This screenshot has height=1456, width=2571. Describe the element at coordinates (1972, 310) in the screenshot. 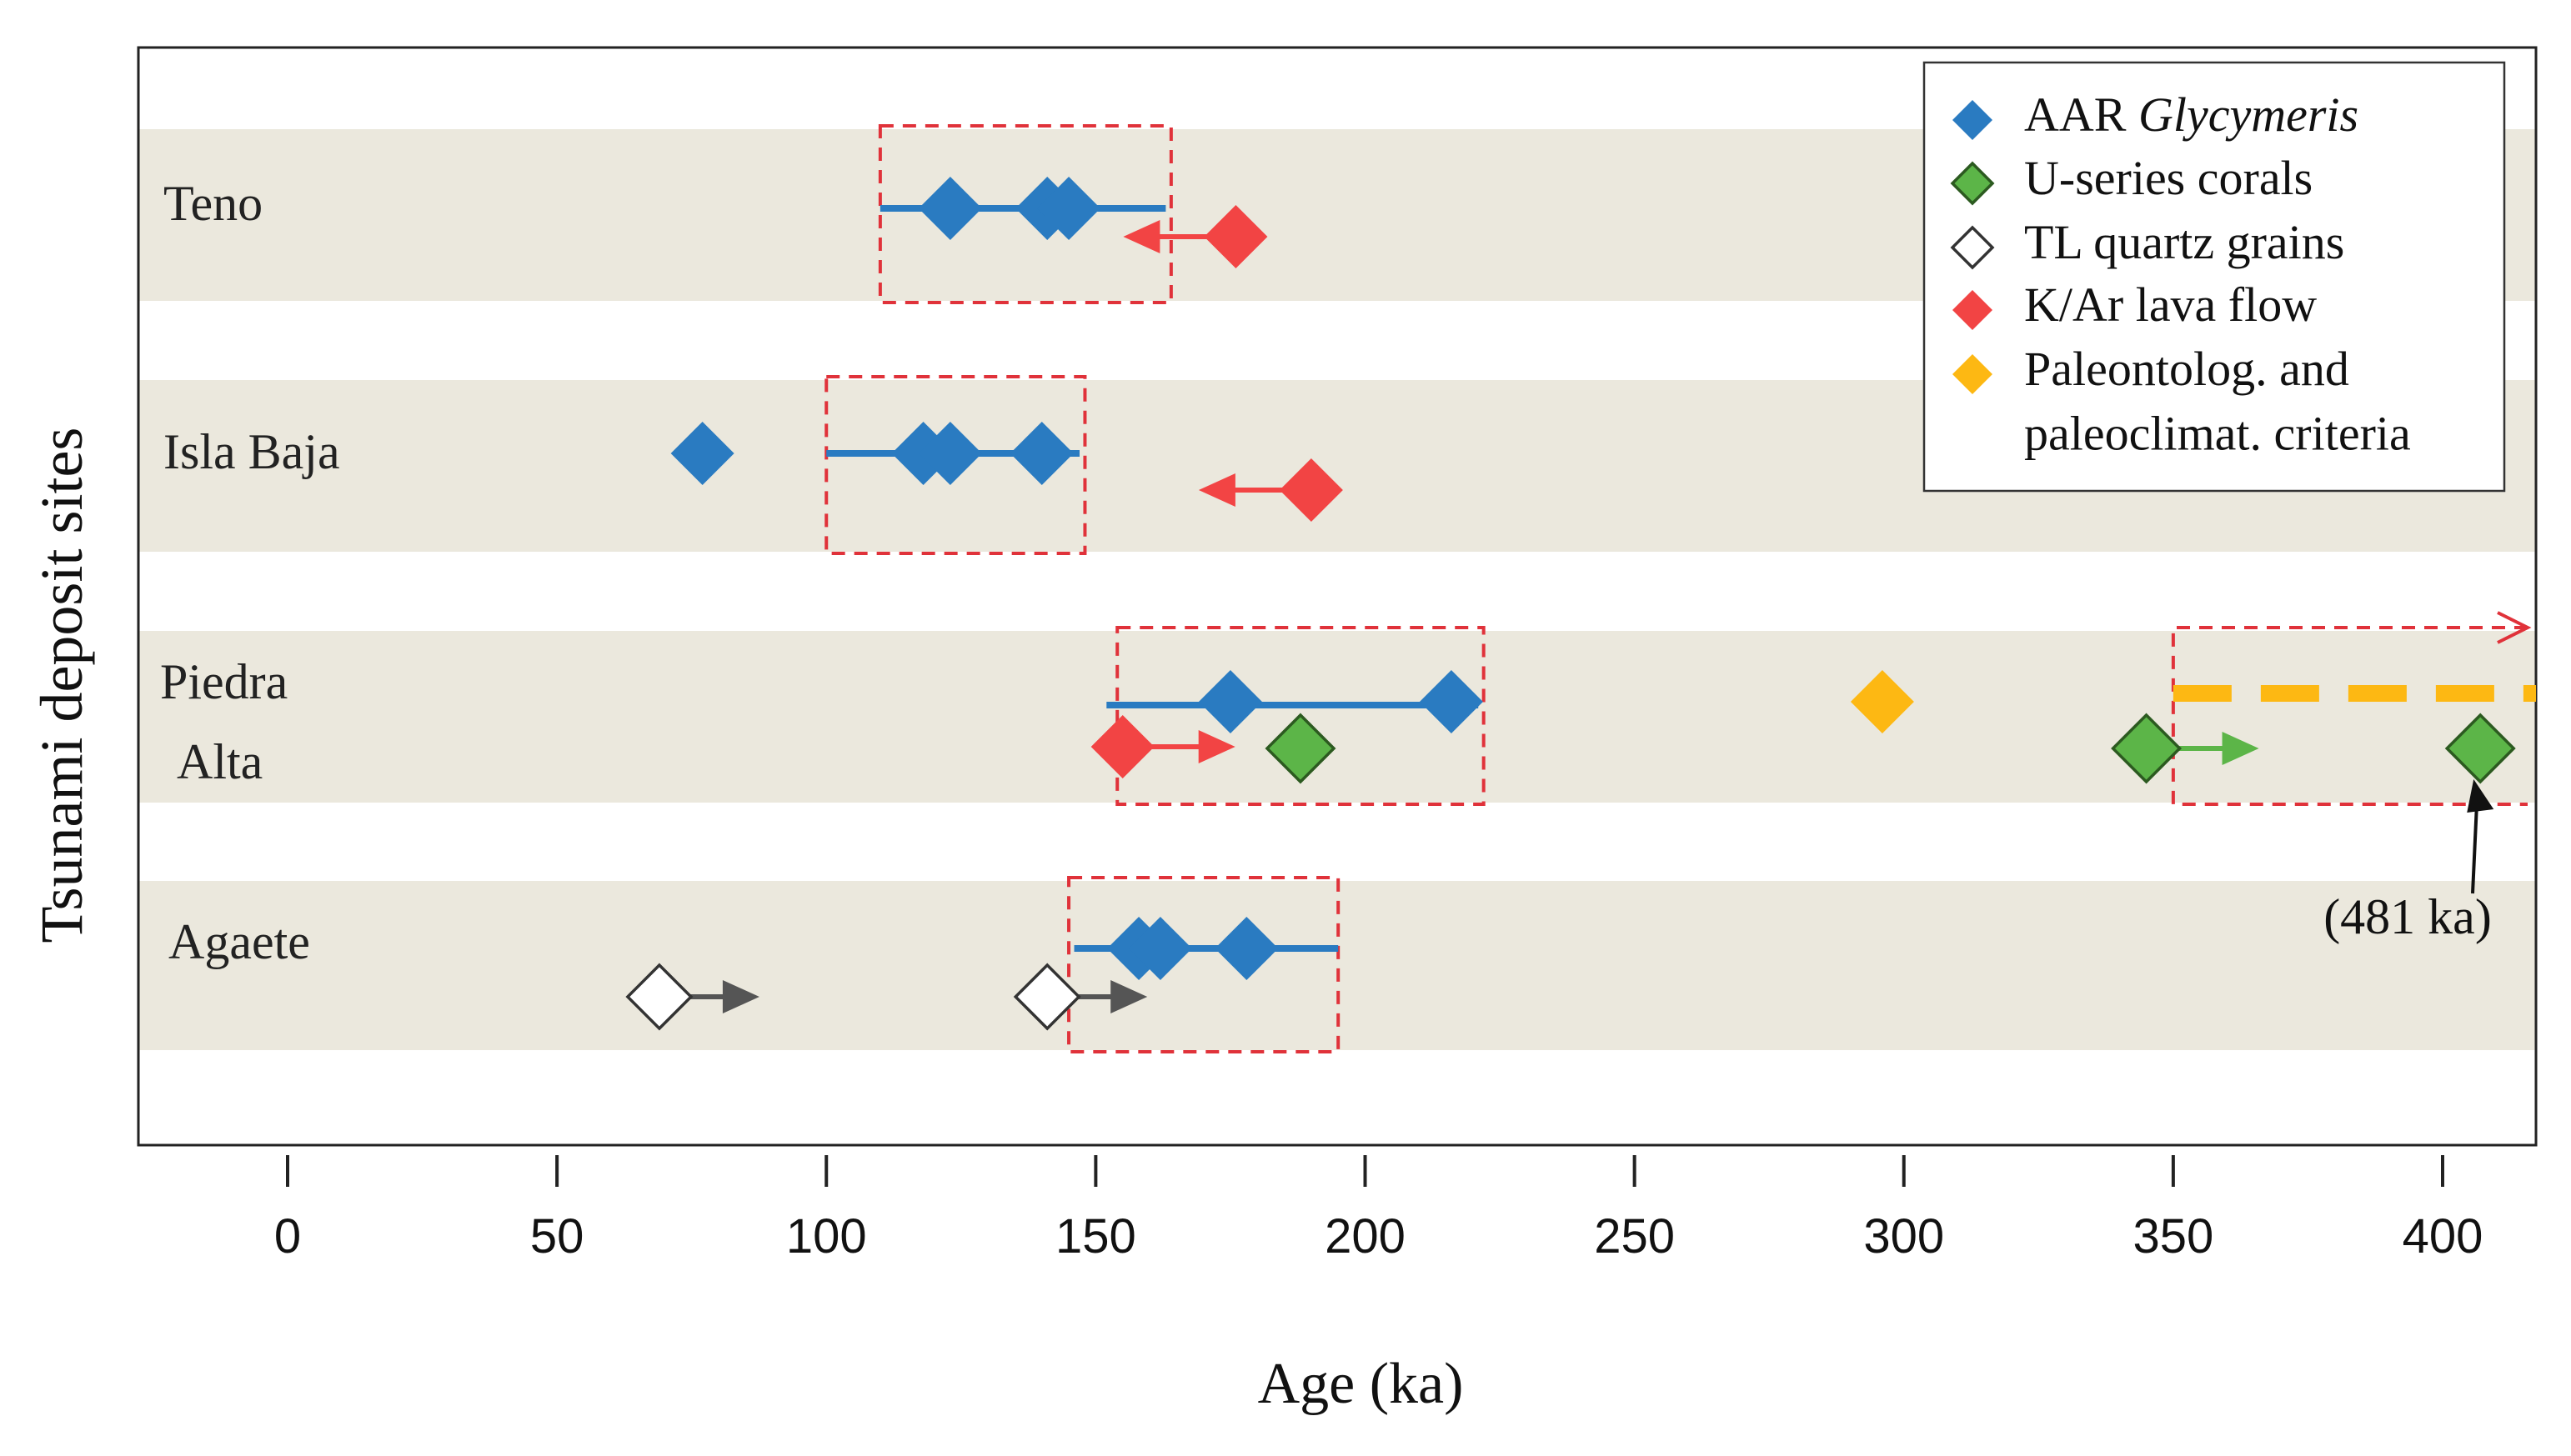

I see `legend-marker-kar` at that location.